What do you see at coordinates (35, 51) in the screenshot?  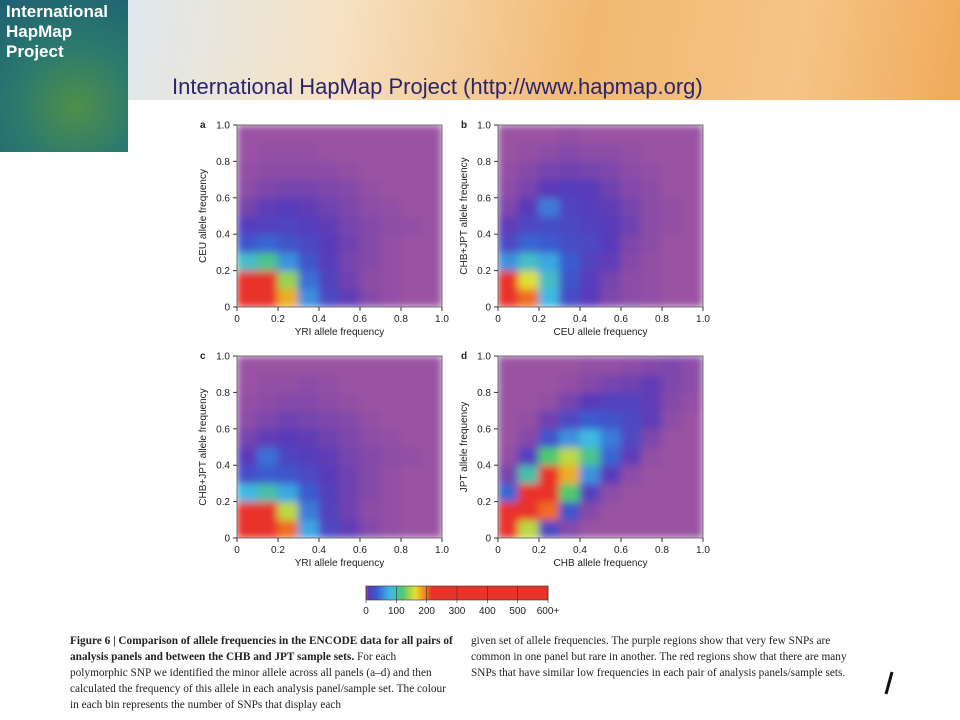 I see `logo-text: Project` at bounding box center [35, 51].